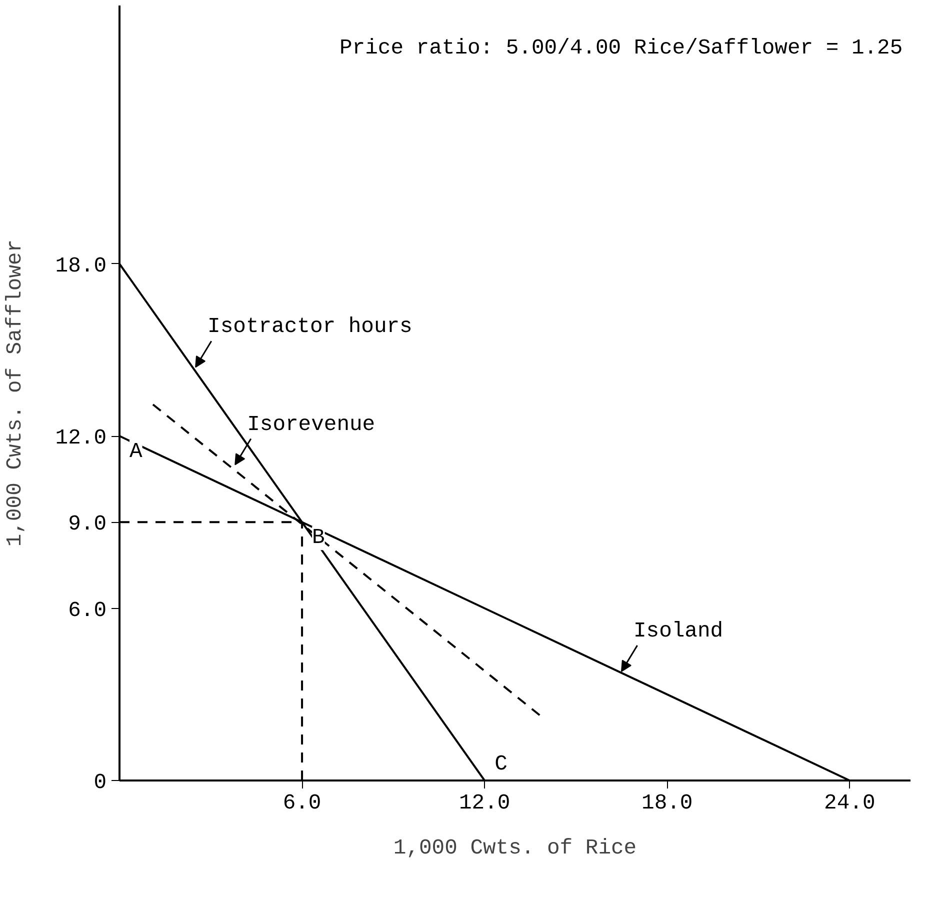  What do you see at coordinates (667, 804) in the screenshot?
I see `x-tick-label: 18.0` at bounding box center [667, 804].